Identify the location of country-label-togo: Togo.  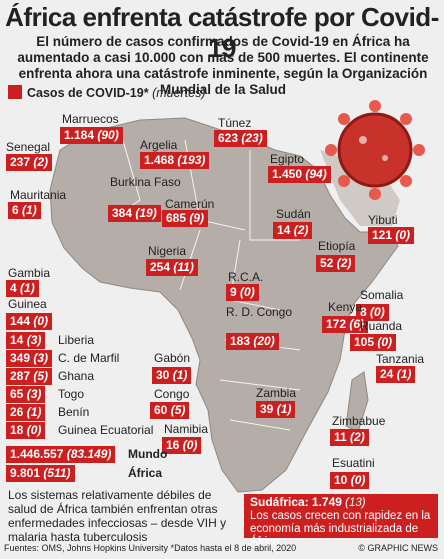
(71, 394).